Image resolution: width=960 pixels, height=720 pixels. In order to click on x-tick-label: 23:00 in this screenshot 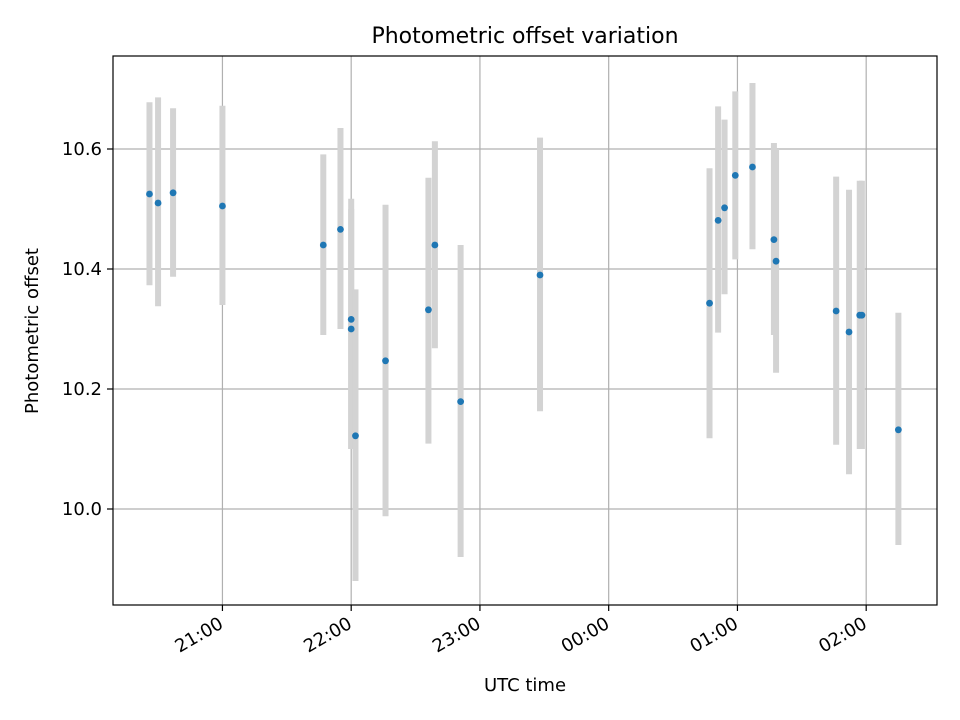, I will do `click(456, 635)`.